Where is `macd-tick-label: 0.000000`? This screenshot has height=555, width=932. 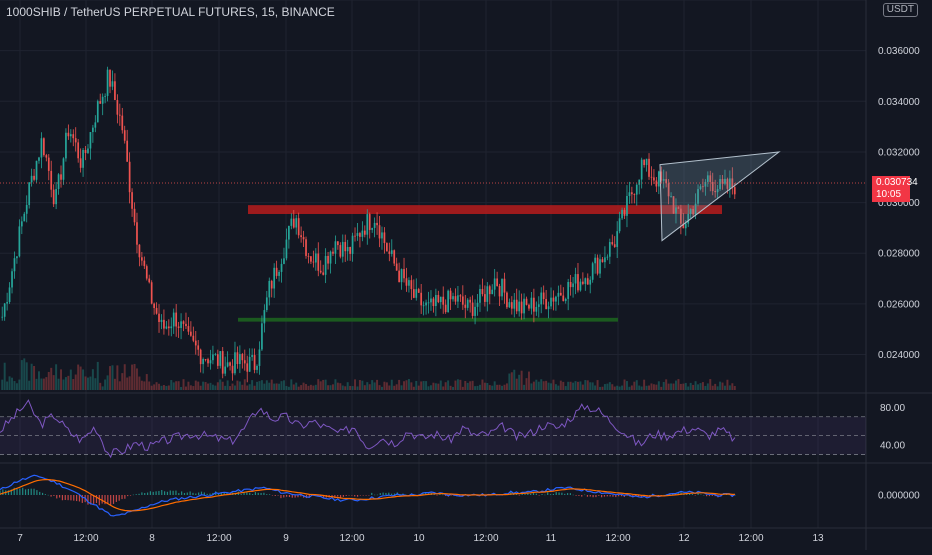 macd-tick-label: 0.000000 is located at coordinates (899, 496).